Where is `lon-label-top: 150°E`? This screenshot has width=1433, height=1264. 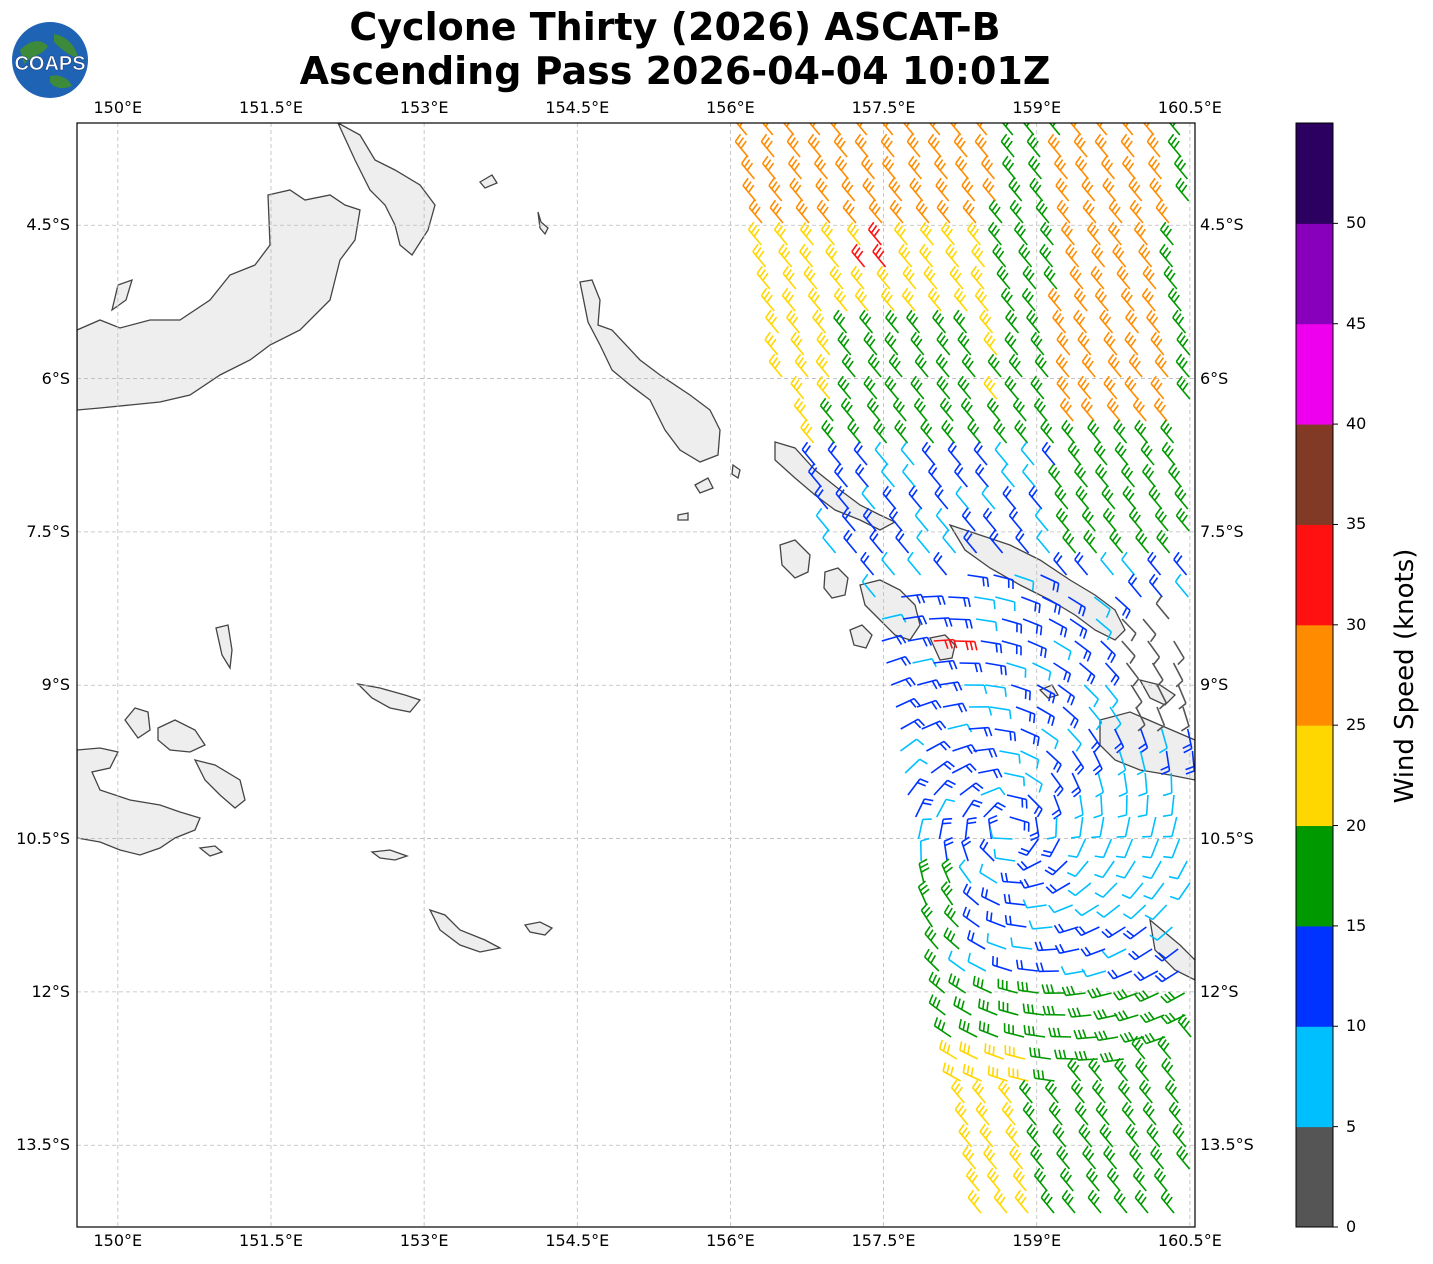 lon-label-top: 150°E is located at coordinates (118, 107).